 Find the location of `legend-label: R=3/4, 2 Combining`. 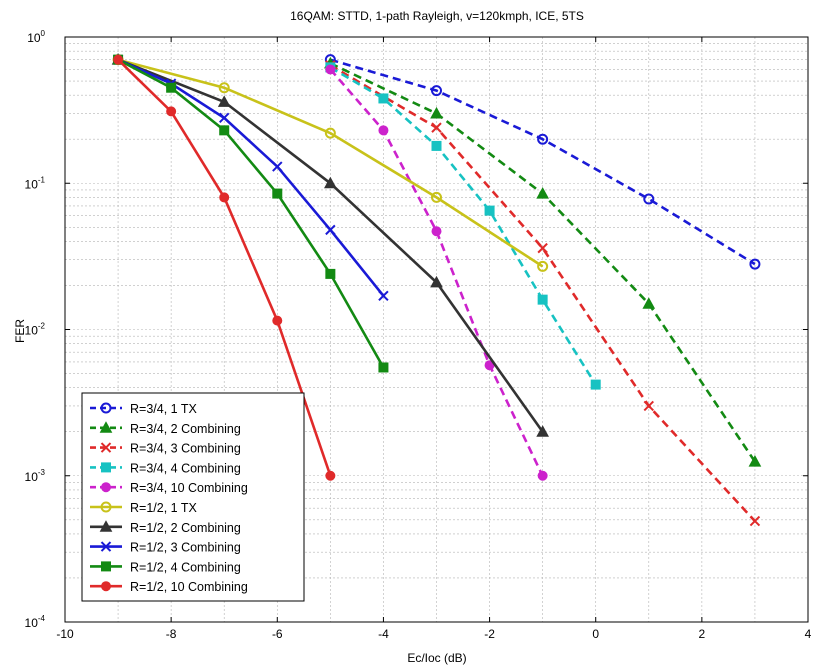

legend-label: R=3/4, 2 Combining is located at coordinates (185, 429).